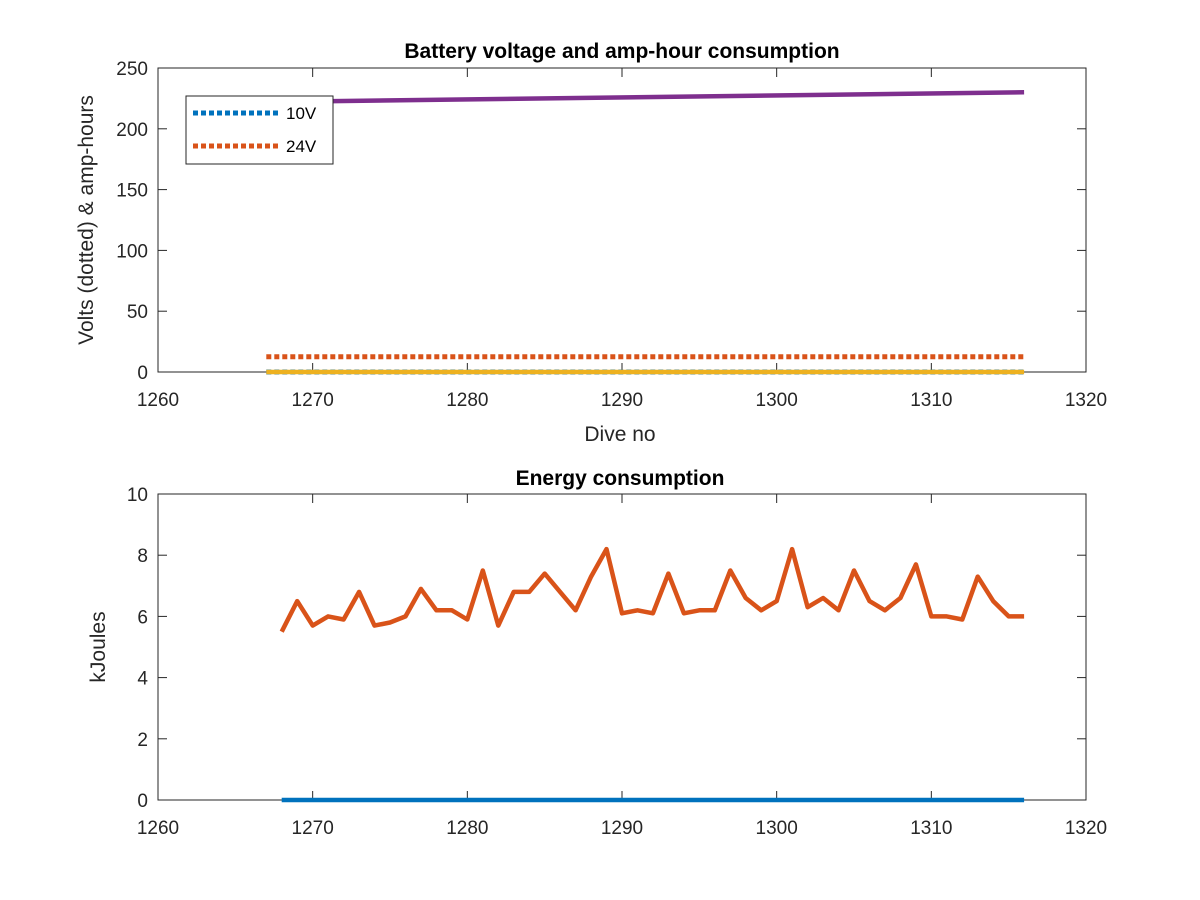 This screenshot has height=900, width=1200. I want to click on energy-y-tick-label: 6, so click(142, 617).